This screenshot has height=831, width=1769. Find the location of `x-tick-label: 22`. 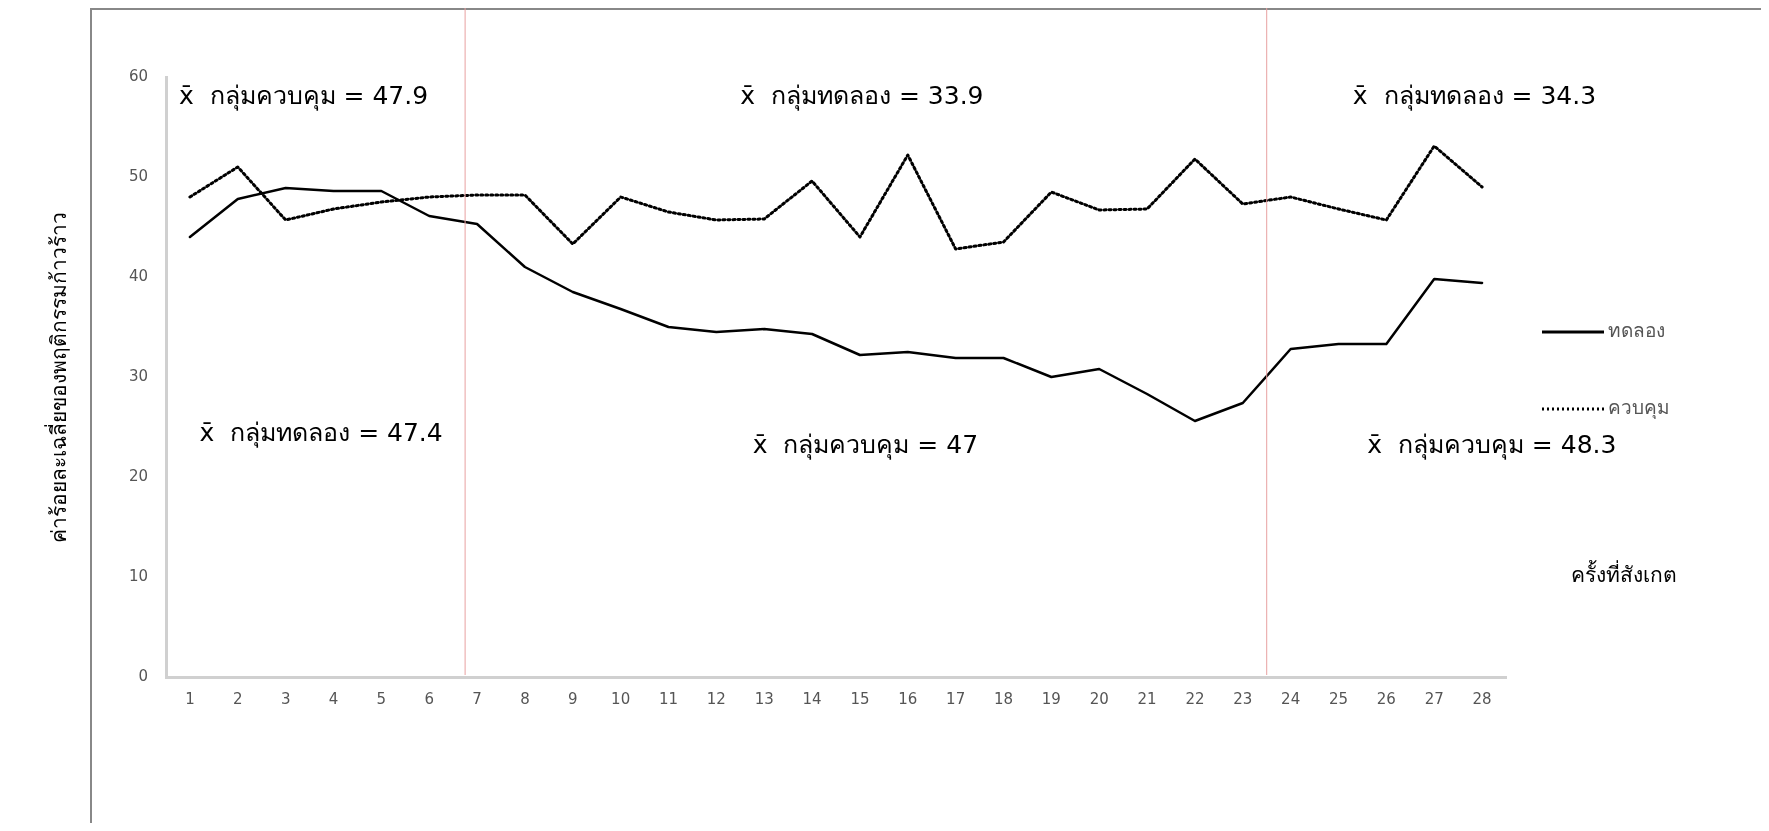

x-tick-label: 22 is located at coordinates (1195, 698).